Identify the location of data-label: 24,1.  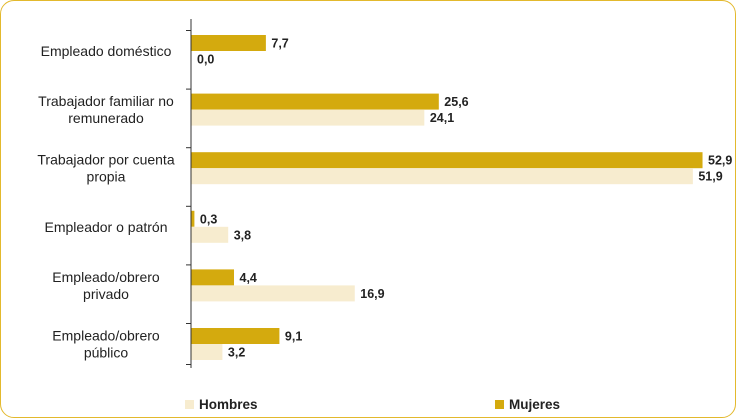
(442, 118).